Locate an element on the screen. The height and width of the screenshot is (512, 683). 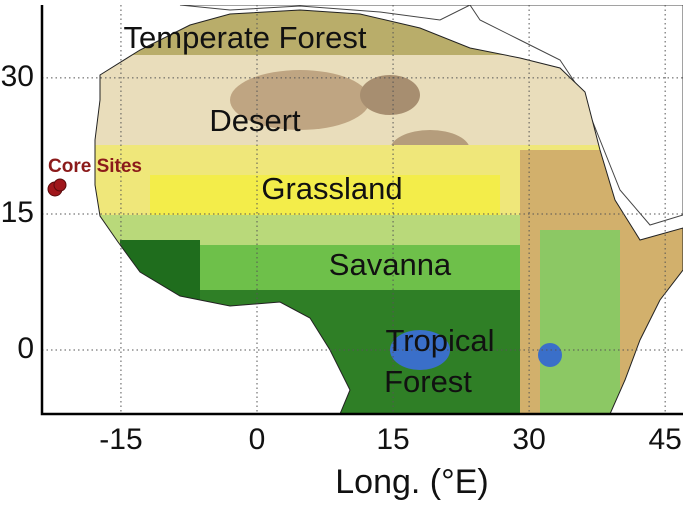
region-label: Savanna is located at coordinates (390, 264).